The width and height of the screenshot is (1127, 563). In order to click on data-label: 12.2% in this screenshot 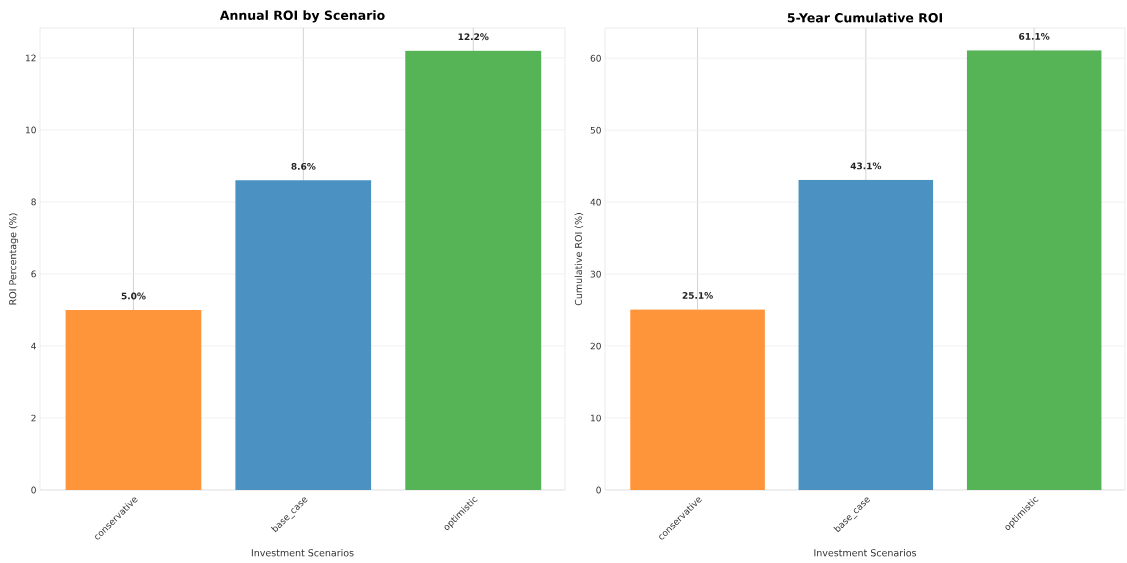, I will do `click(473, 37)`.